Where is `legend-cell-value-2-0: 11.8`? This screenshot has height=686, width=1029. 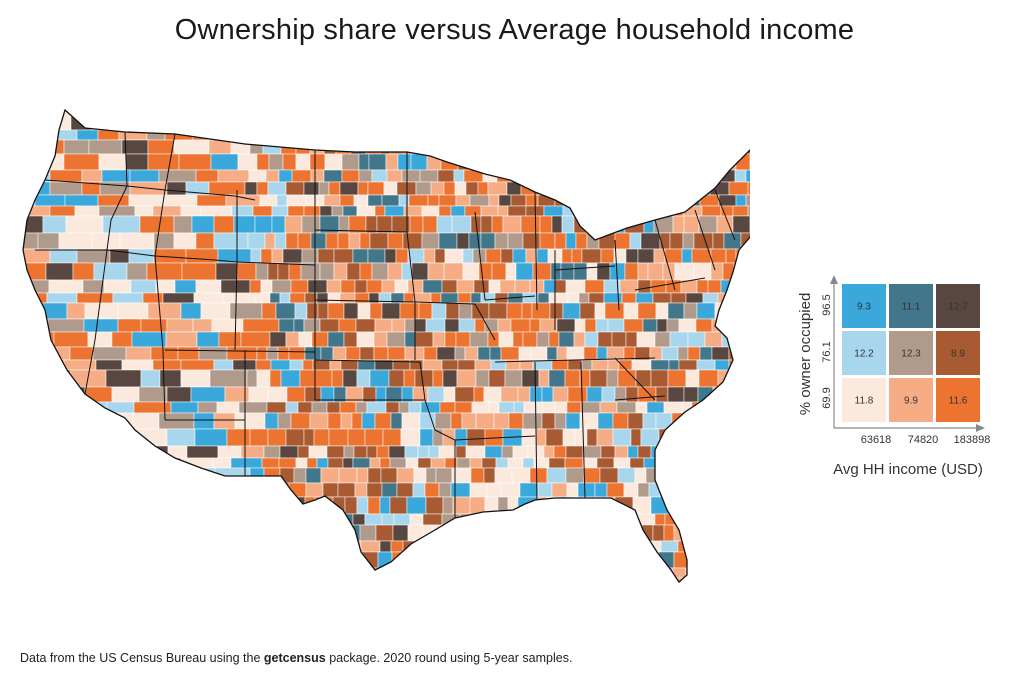
legend-cell-value-2-0: 11.8 is located at coordinates (864, 401).